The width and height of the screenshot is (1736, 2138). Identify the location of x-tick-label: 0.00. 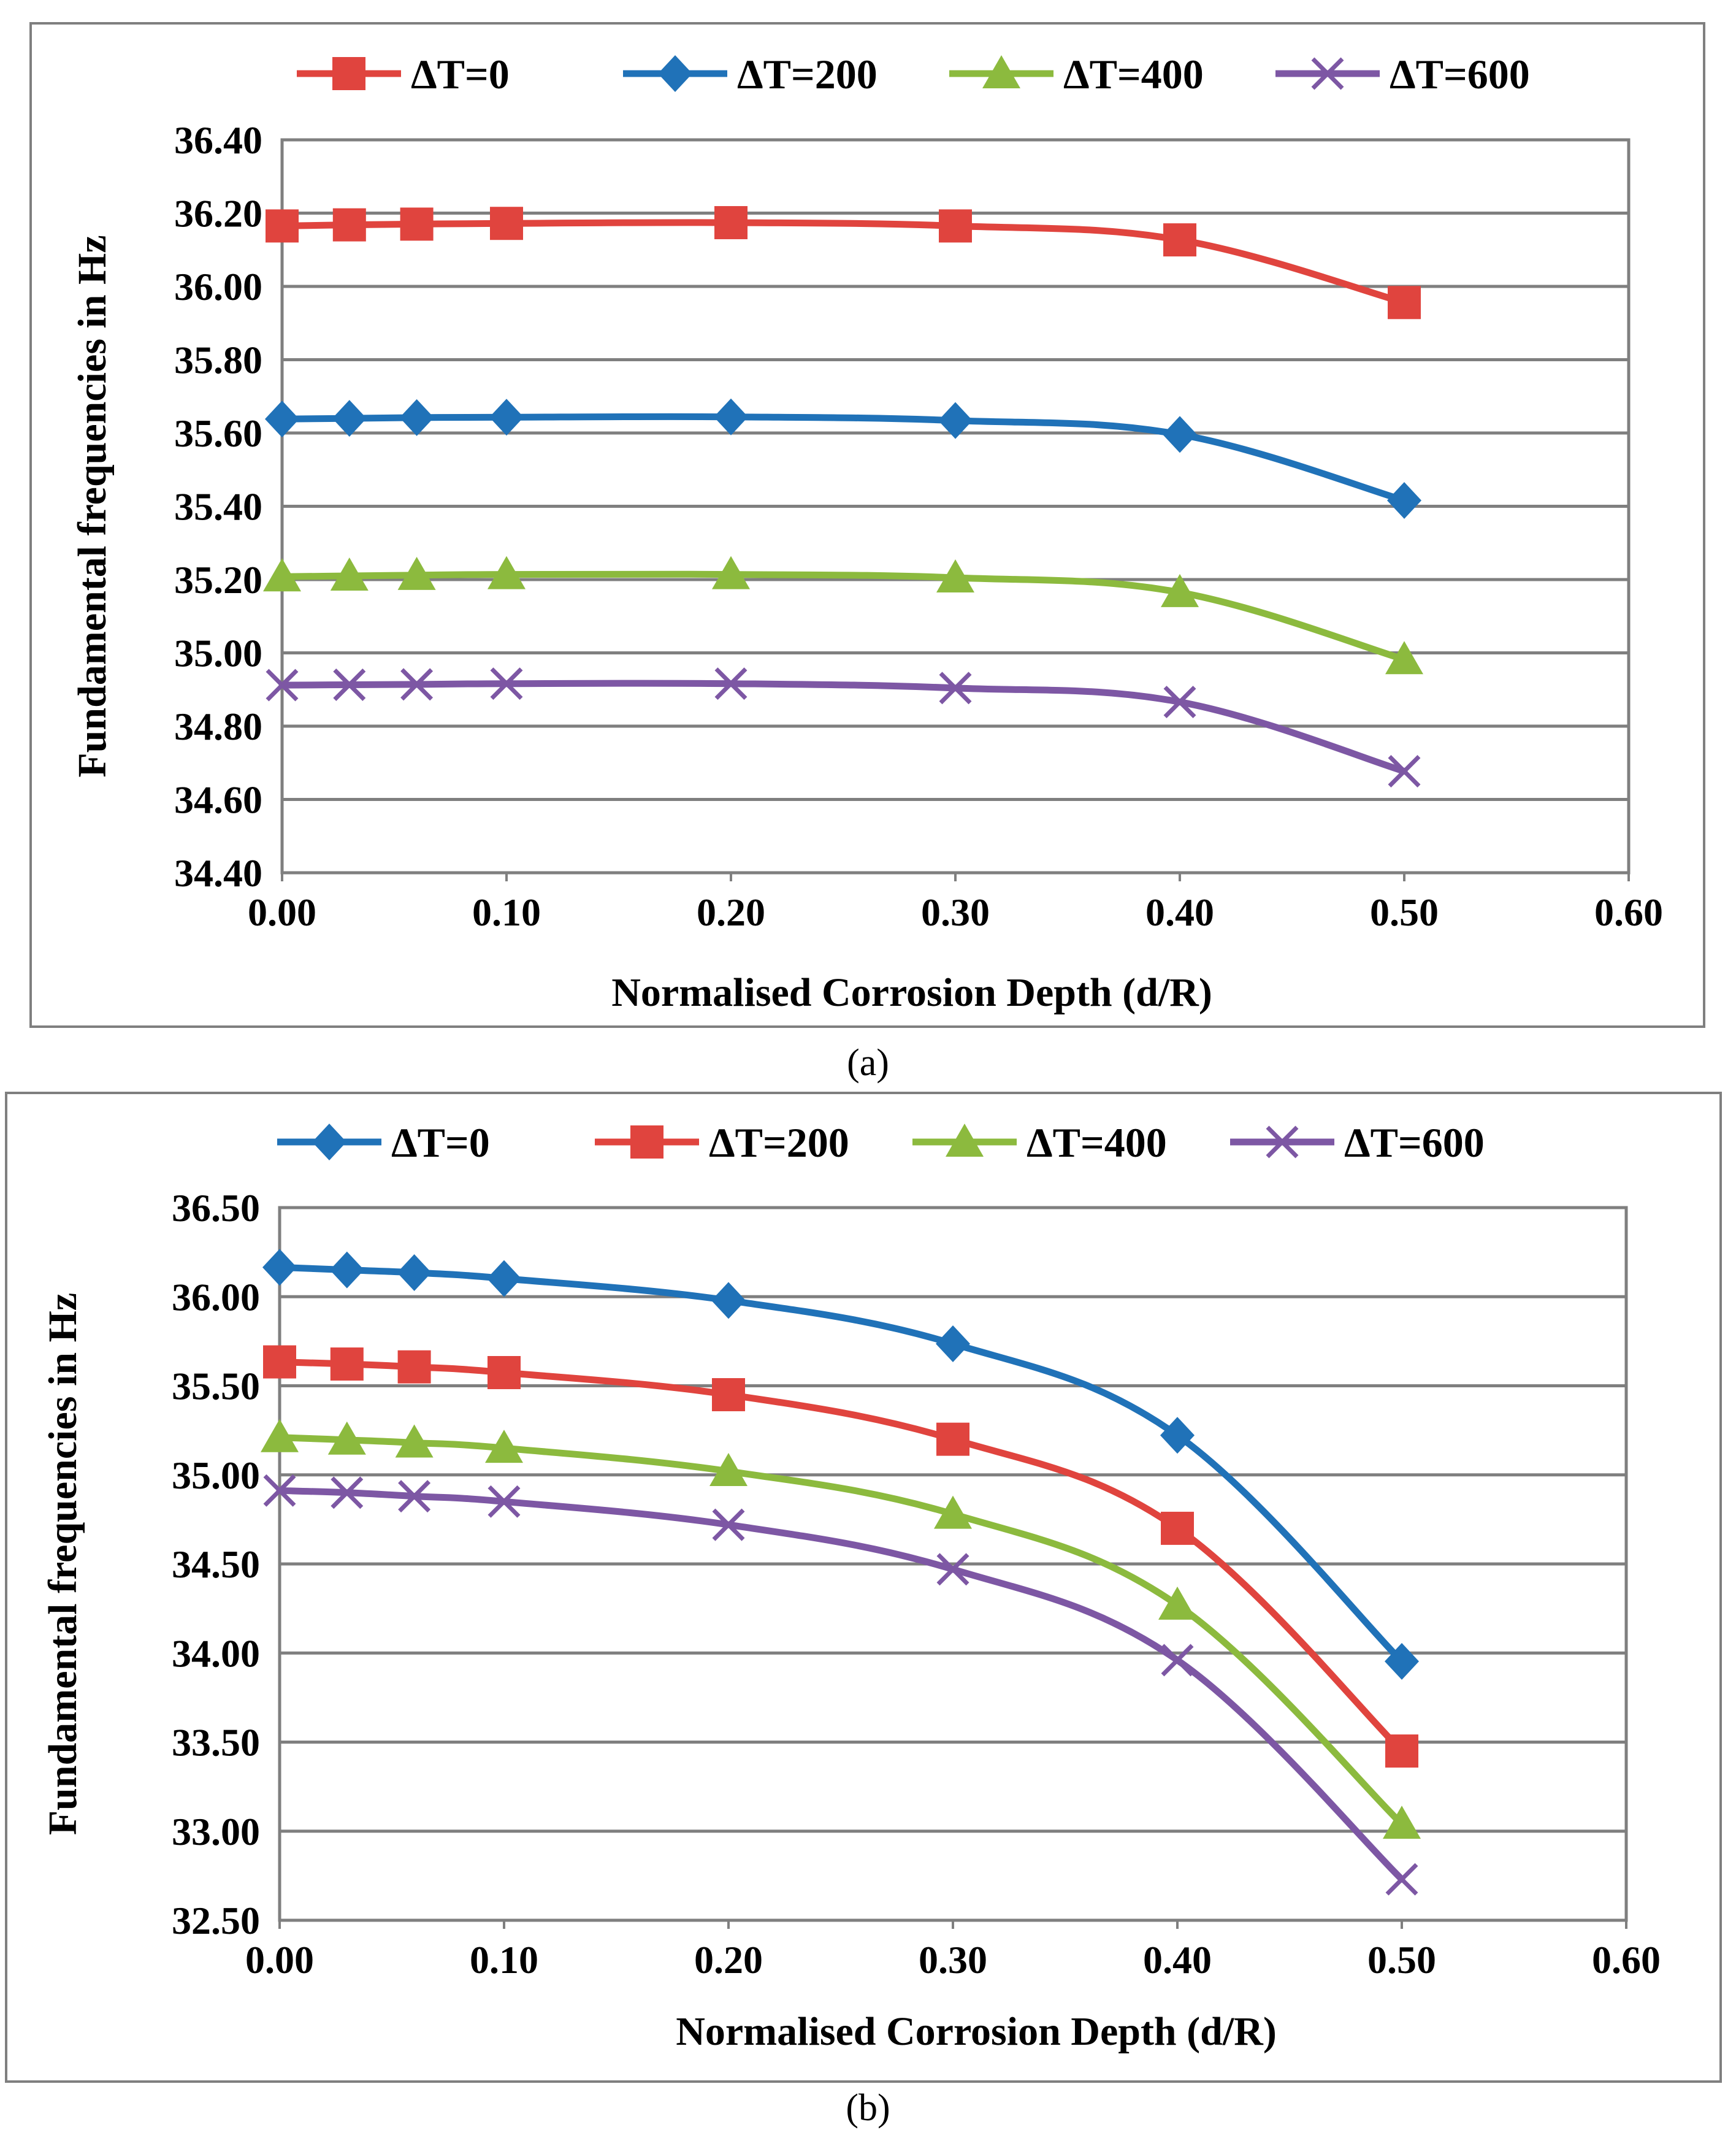
(282, 912).